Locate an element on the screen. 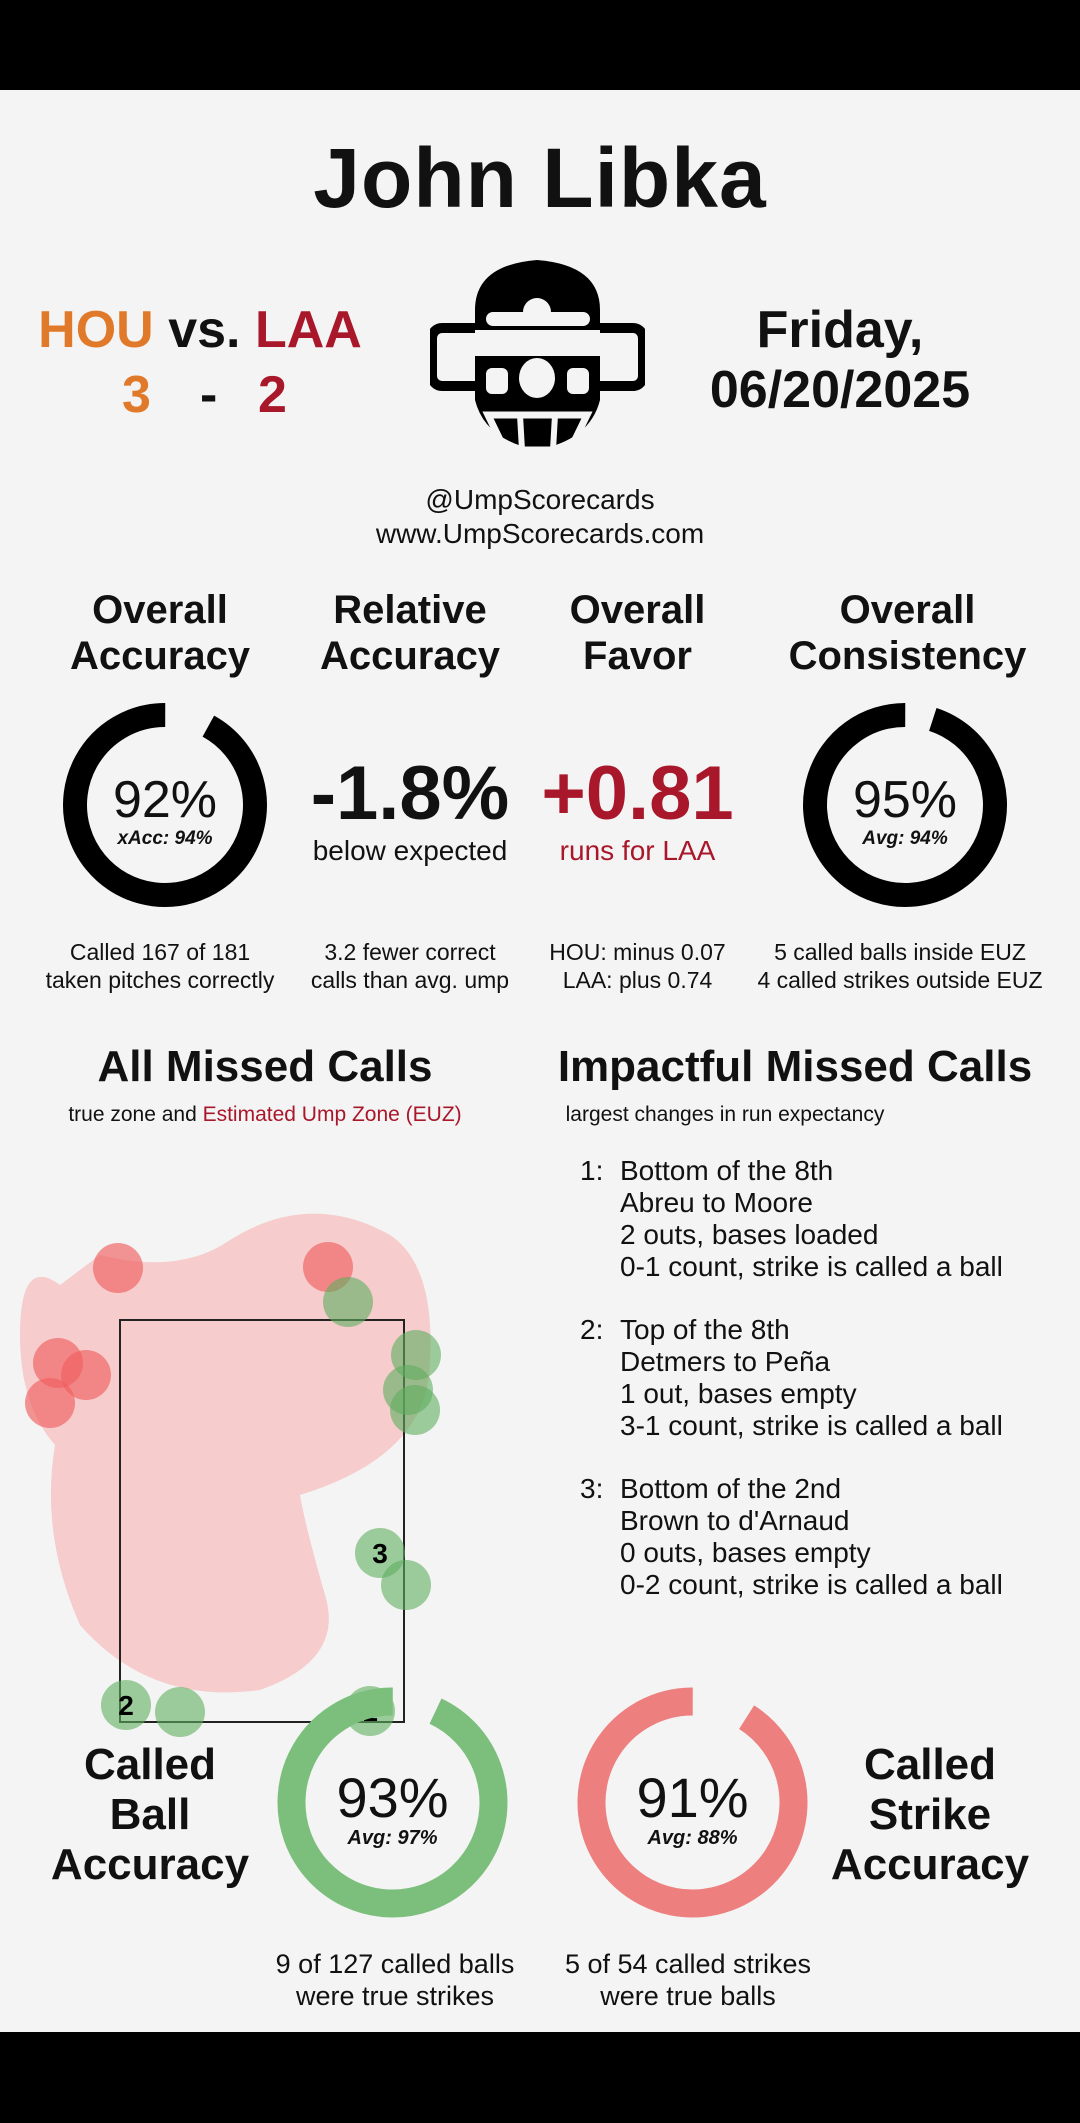  away-score: 2 is located at coordinates (272, 395).